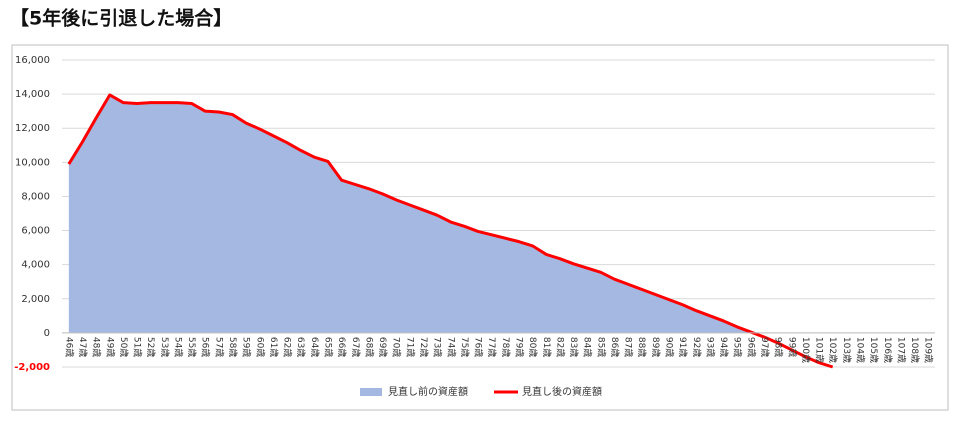 Image resolution: width=960 pixels, height=429 pixels. Describe the element at coordinates (820, 350) in the screenshot. I see `x-tick-label: 101歳` at that location.